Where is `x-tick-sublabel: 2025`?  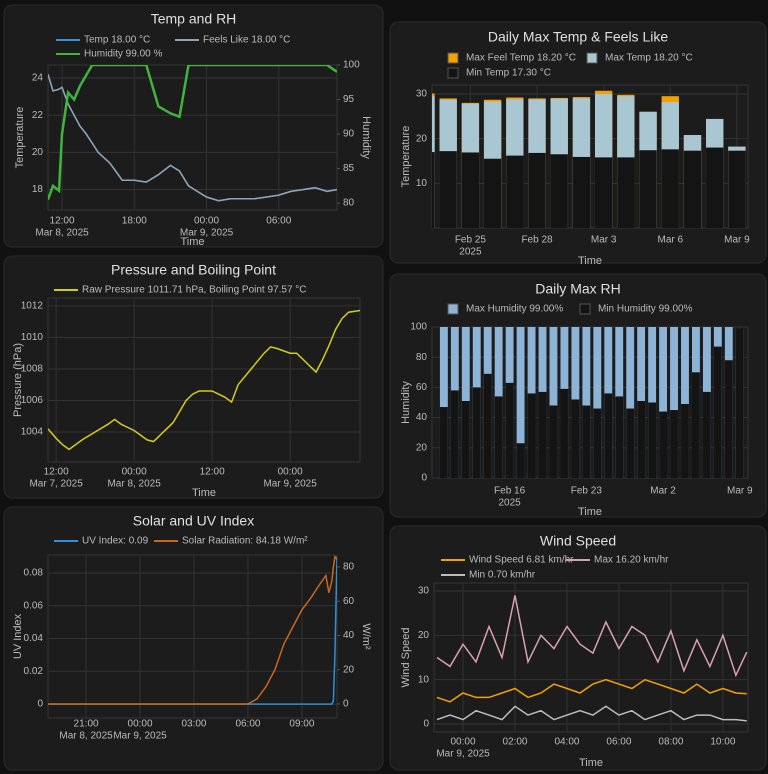
x-tick-sublabel: 2025 is located at coordinates (510, 503).